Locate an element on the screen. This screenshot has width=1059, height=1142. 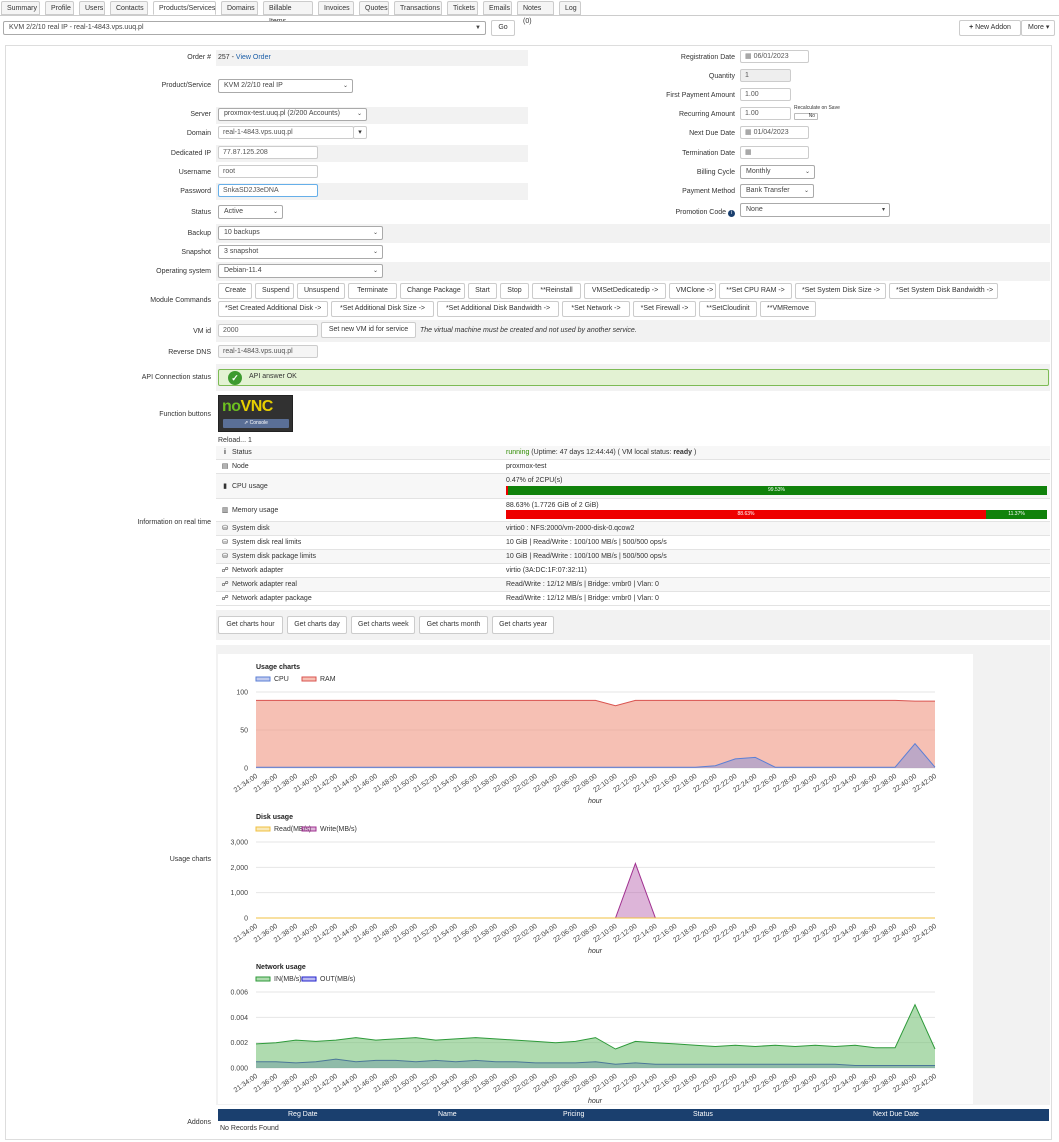
module-command-start-button: Start is located at coordinates (482, 291).